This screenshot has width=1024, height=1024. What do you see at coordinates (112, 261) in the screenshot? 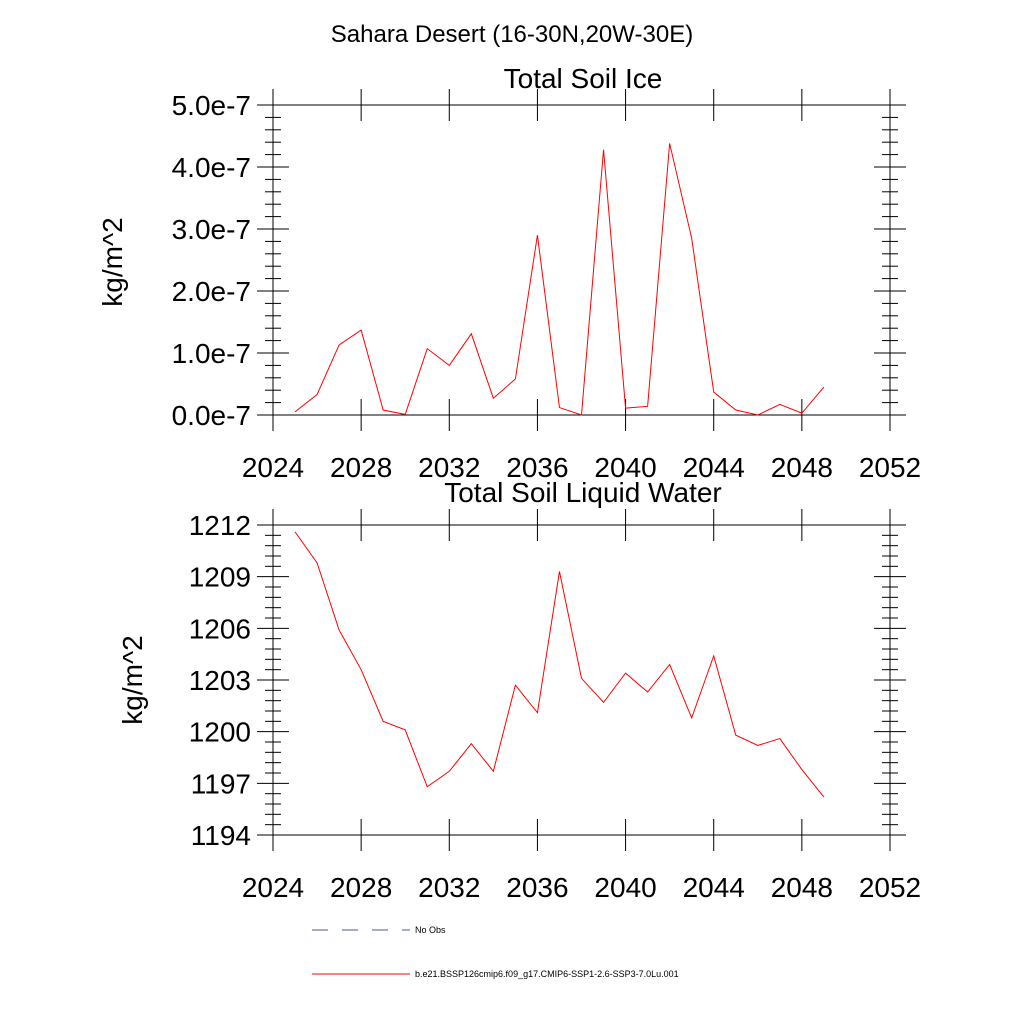
I see `soil-ice-ylabel: kg/m^2` at bounding box center [112, 261].